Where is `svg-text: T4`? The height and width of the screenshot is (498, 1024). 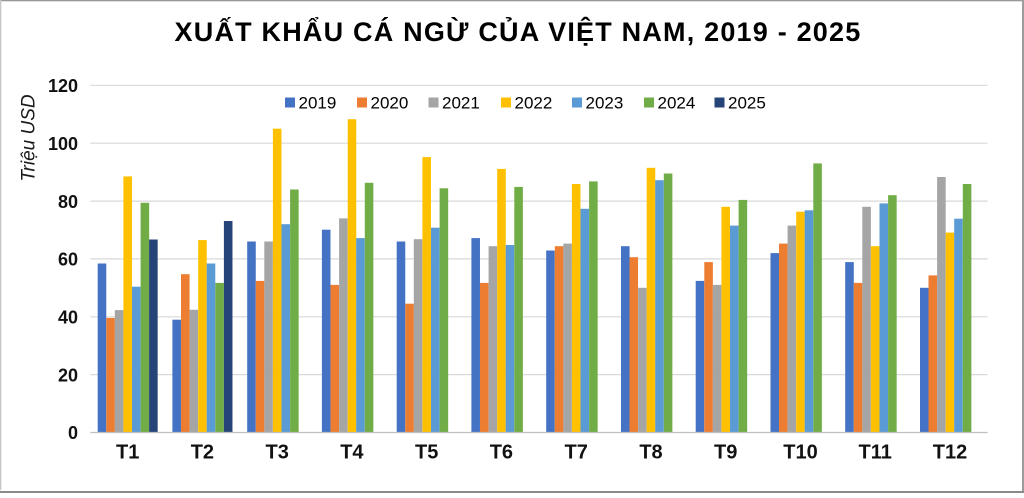 svg-text: T4 is located at coordinates (352, 453).